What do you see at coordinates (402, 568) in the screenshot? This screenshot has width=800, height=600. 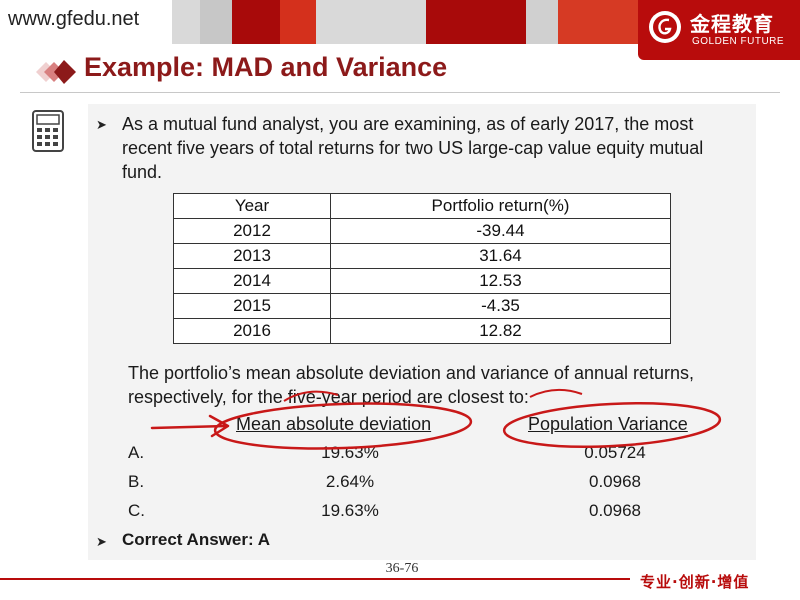 I see `page-number: 36-76` at bounding box center [402, 568].